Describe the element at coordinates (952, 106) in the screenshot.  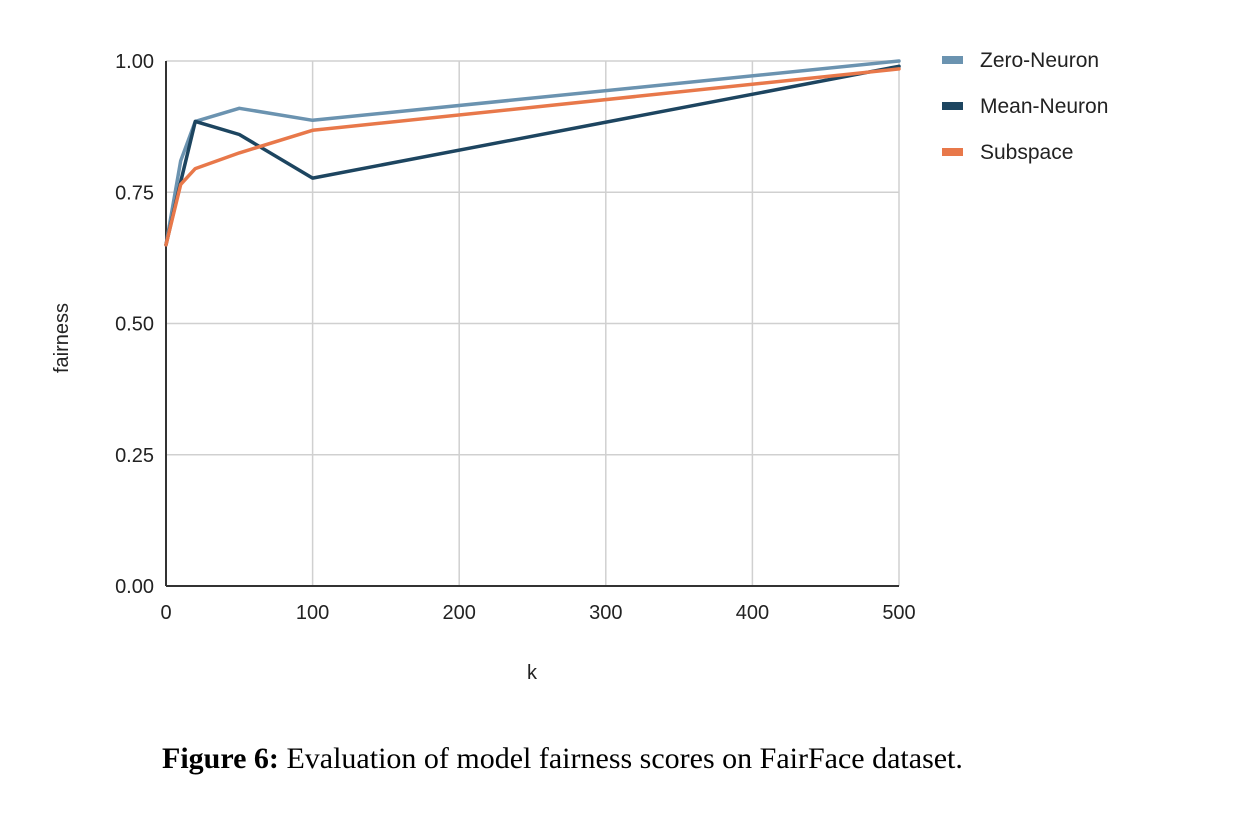
I see `legend-swatch-mean-neuron` at that location.